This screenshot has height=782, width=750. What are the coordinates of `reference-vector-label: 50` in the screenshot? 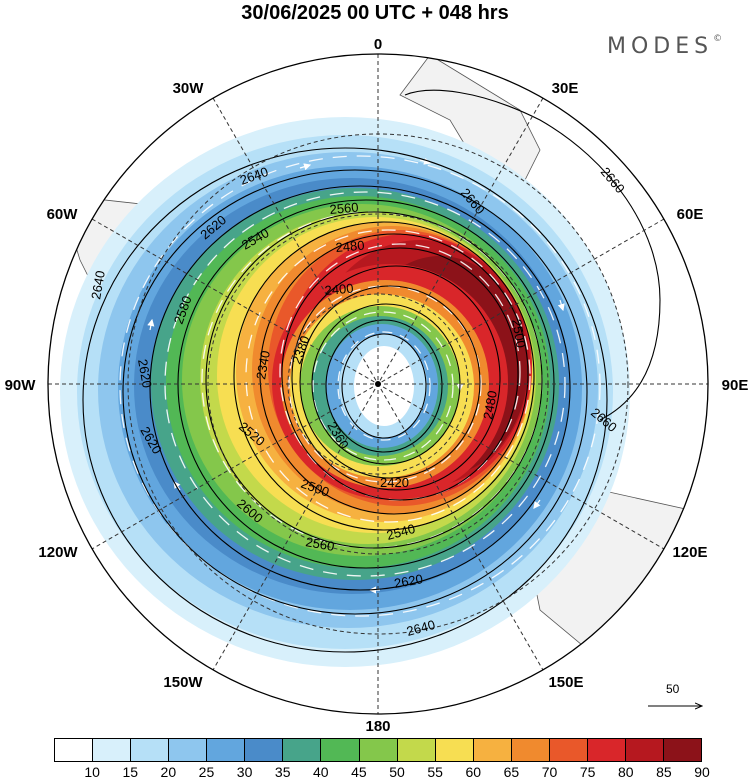 It's located at (673, 689).